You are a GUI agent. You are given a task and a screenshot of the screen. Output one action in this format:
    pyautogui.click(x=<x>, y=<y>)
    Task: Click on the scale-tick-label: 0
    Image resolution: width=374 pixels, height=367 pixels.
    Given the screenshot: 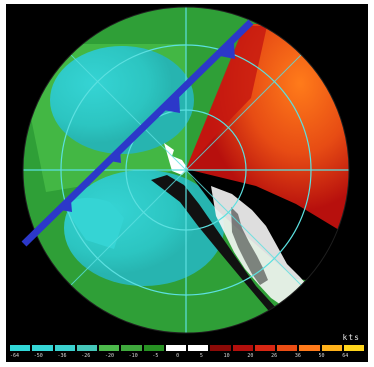 What is the action you would take?
    pyautogui.click(x=178, y=356)
    